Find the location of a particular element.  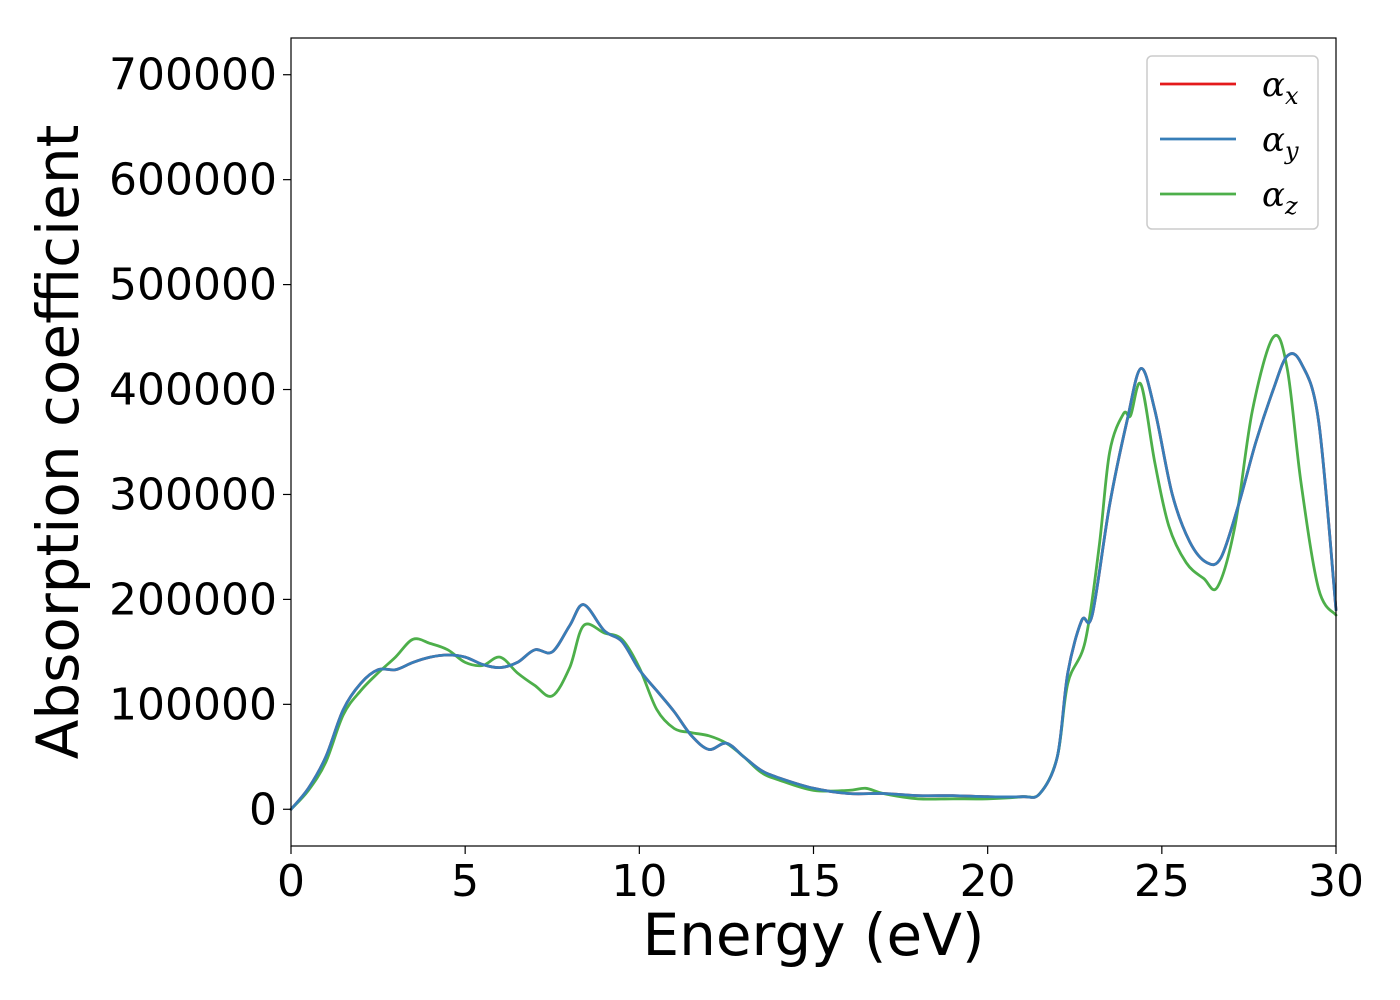

x-axis: 0 5 10 15 20 25 30 is located at coordinates (820, 876).